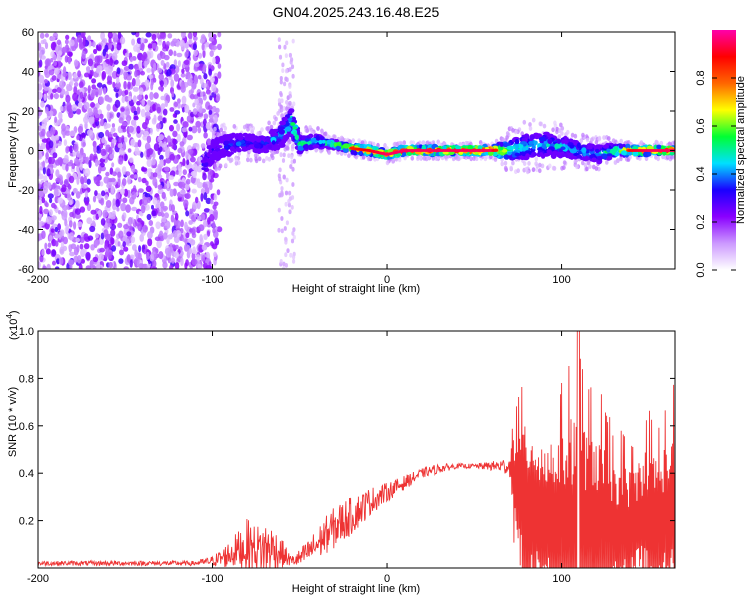 The image size is (750, 600). What do you see at coordinates (26, 427) in the screenshot?
I see `y-tick-label: 0.6` at bounding box center [26, 427].